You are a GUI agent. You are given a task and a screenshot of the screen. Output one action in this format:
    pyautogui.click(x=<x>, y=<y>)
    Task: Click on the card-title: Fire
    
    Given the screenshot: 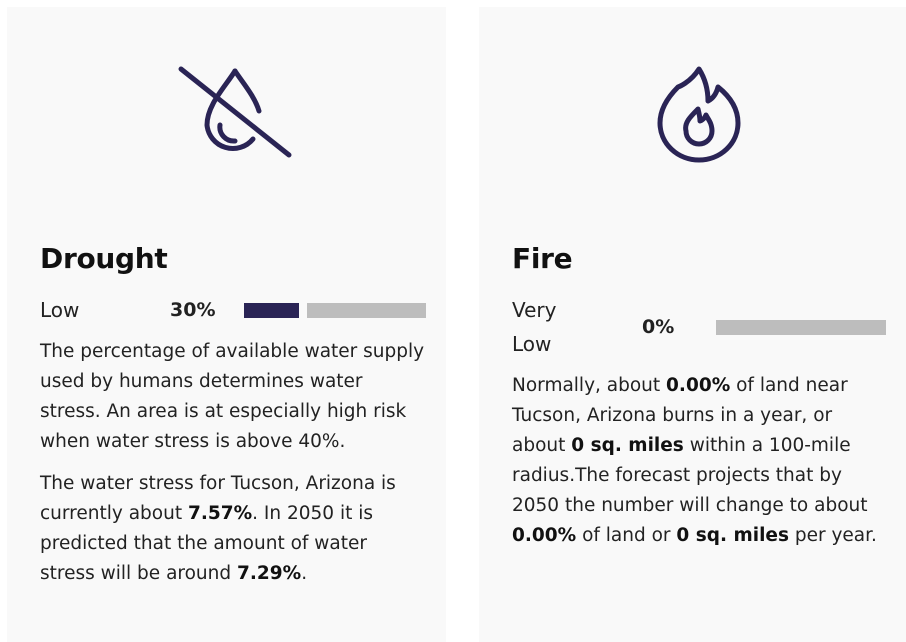 What is the action you would take?
    pyautogui.click(x=542, y=258)
    